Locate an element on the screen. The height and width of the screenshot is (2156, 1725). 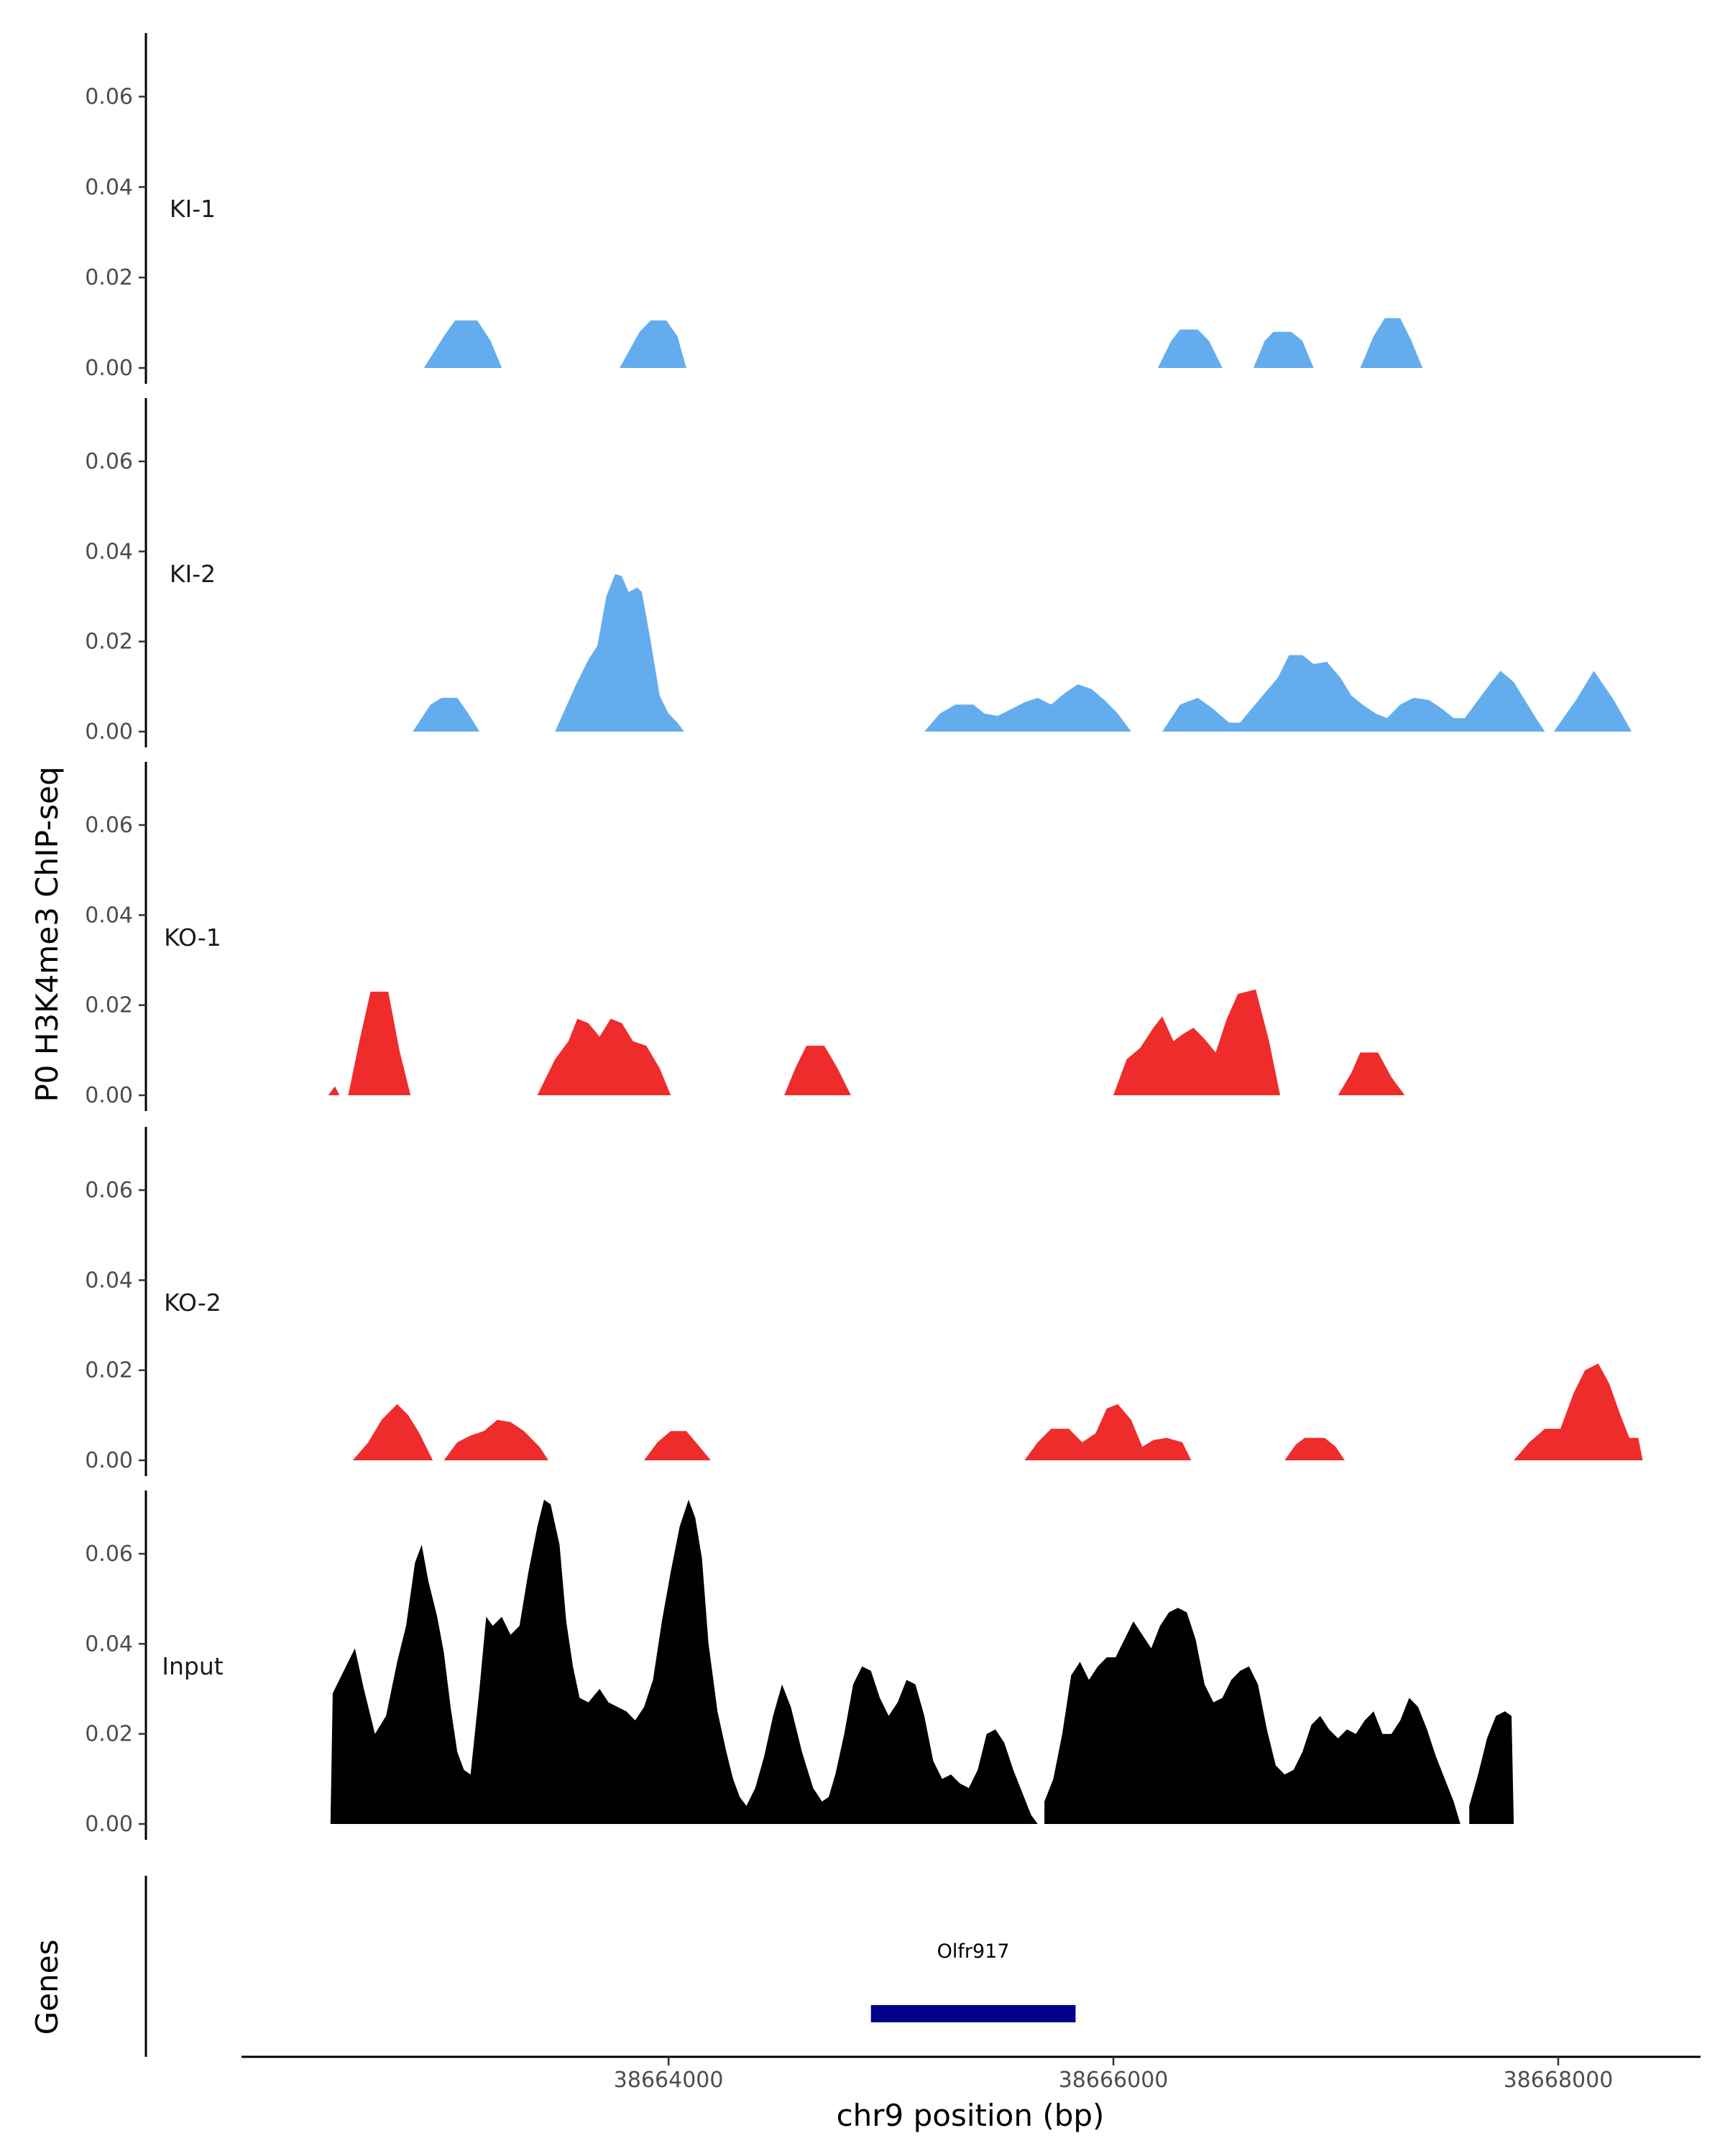
track-label: KI-1 is located at coordinates (193, 209).